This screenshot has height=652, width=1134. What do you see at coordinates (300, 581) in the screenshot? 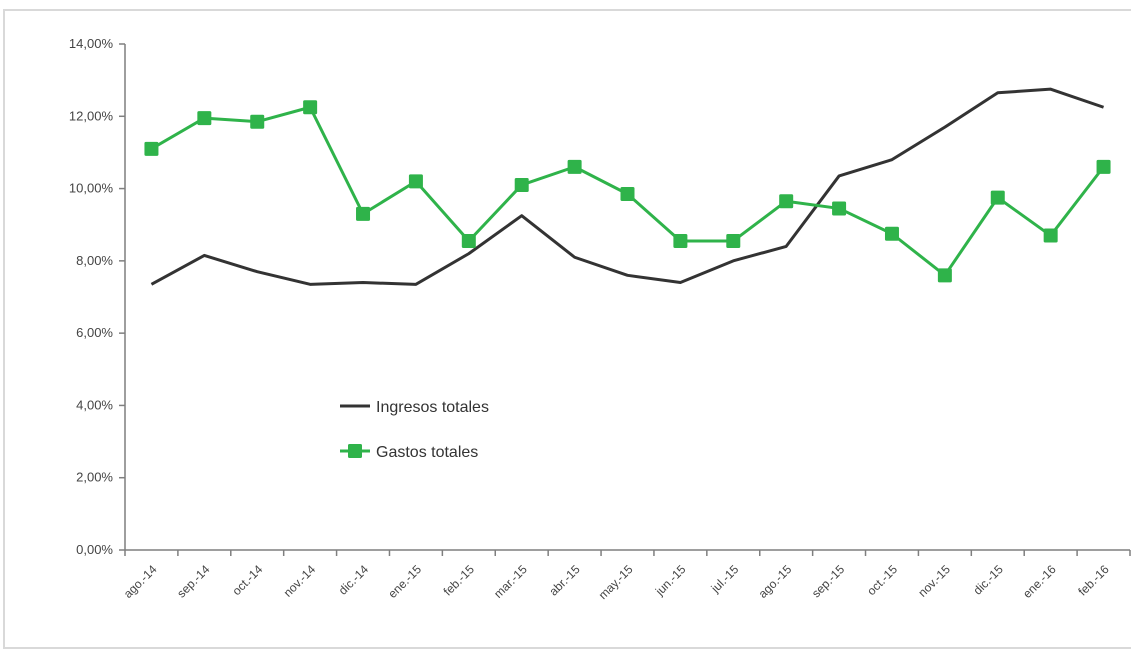
I see `x-tick-label: nov.-14` at bounding box center [300, 581].